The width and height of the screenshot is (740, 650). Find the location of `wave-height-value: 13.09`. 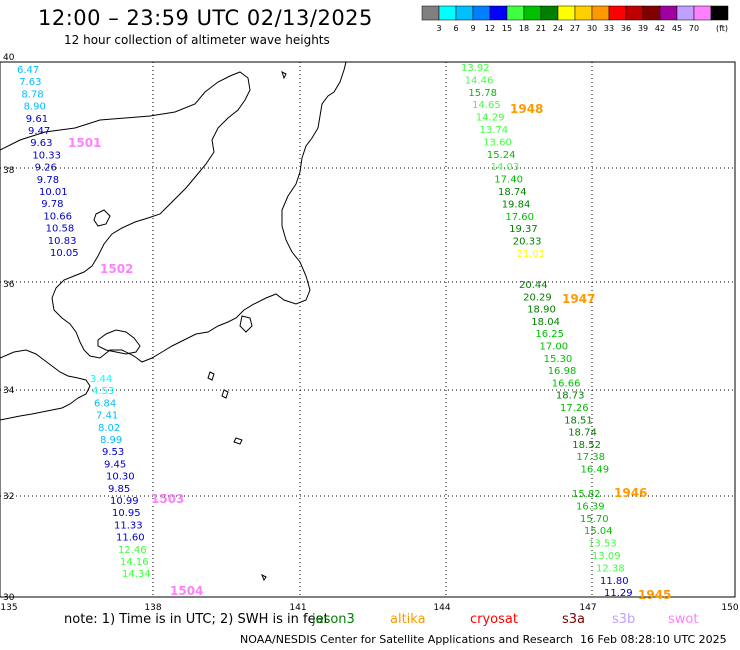

wave-height-value: 13.09 is located at coordinates (606, 556).